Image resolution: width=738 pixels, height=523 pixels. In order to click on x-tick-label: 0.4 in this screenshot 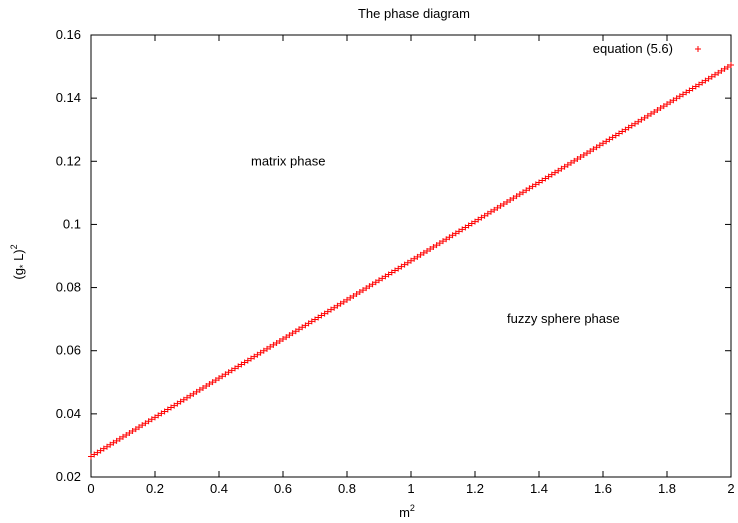, I will do `click(219, 488)`.